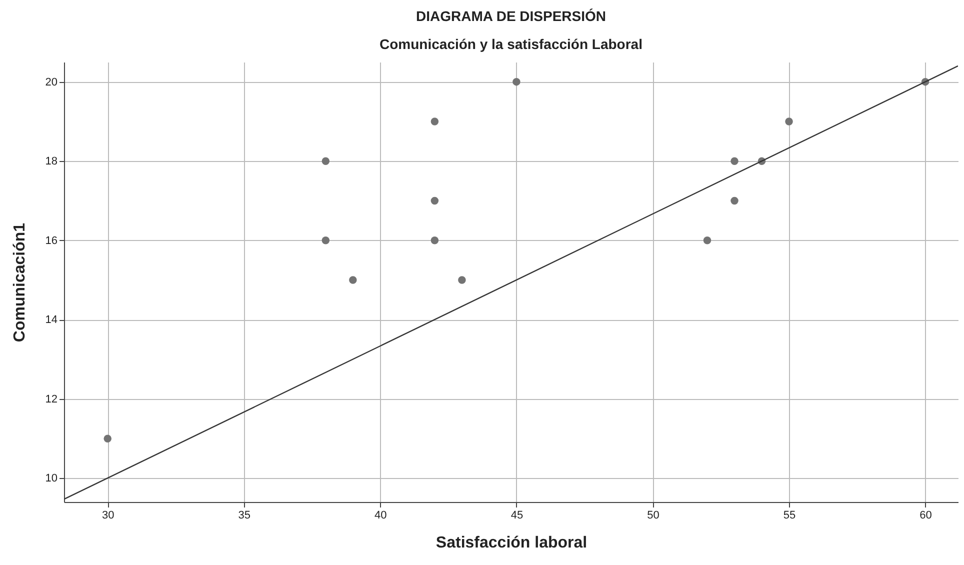 Image resolution: width=964 pixels, height=565 pixels. I want to click on x-tick-label: 35, so click(244, 516).